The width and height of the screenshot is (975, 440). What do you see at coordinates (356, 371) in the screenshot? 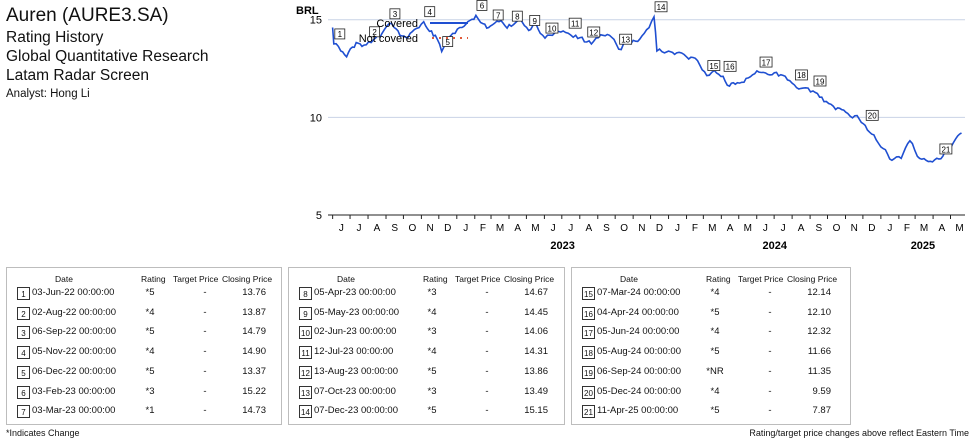
I see `row-date: 13-Aug-23 00:00:00` at bounding box center [356, 371].